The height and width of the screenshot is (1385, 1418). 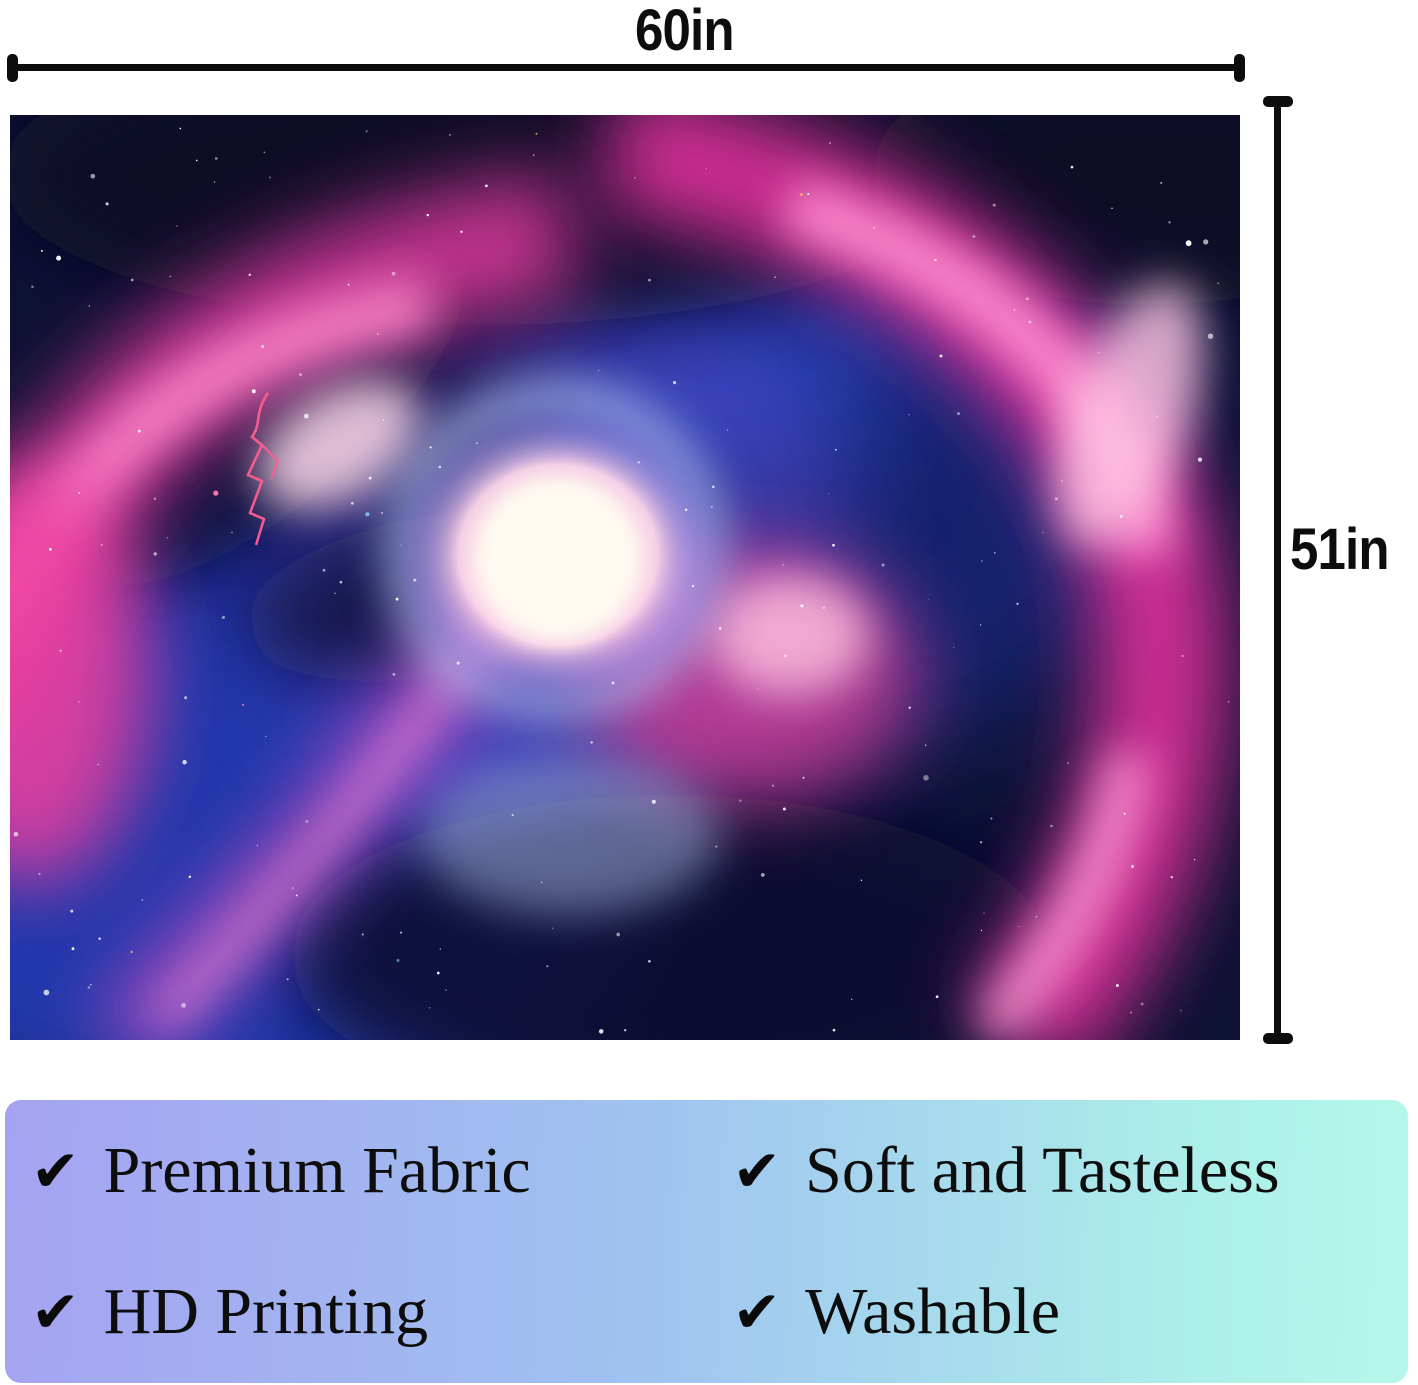 I want to click on feature-item: ✔ Washable, so click(x=1058, y=1313).